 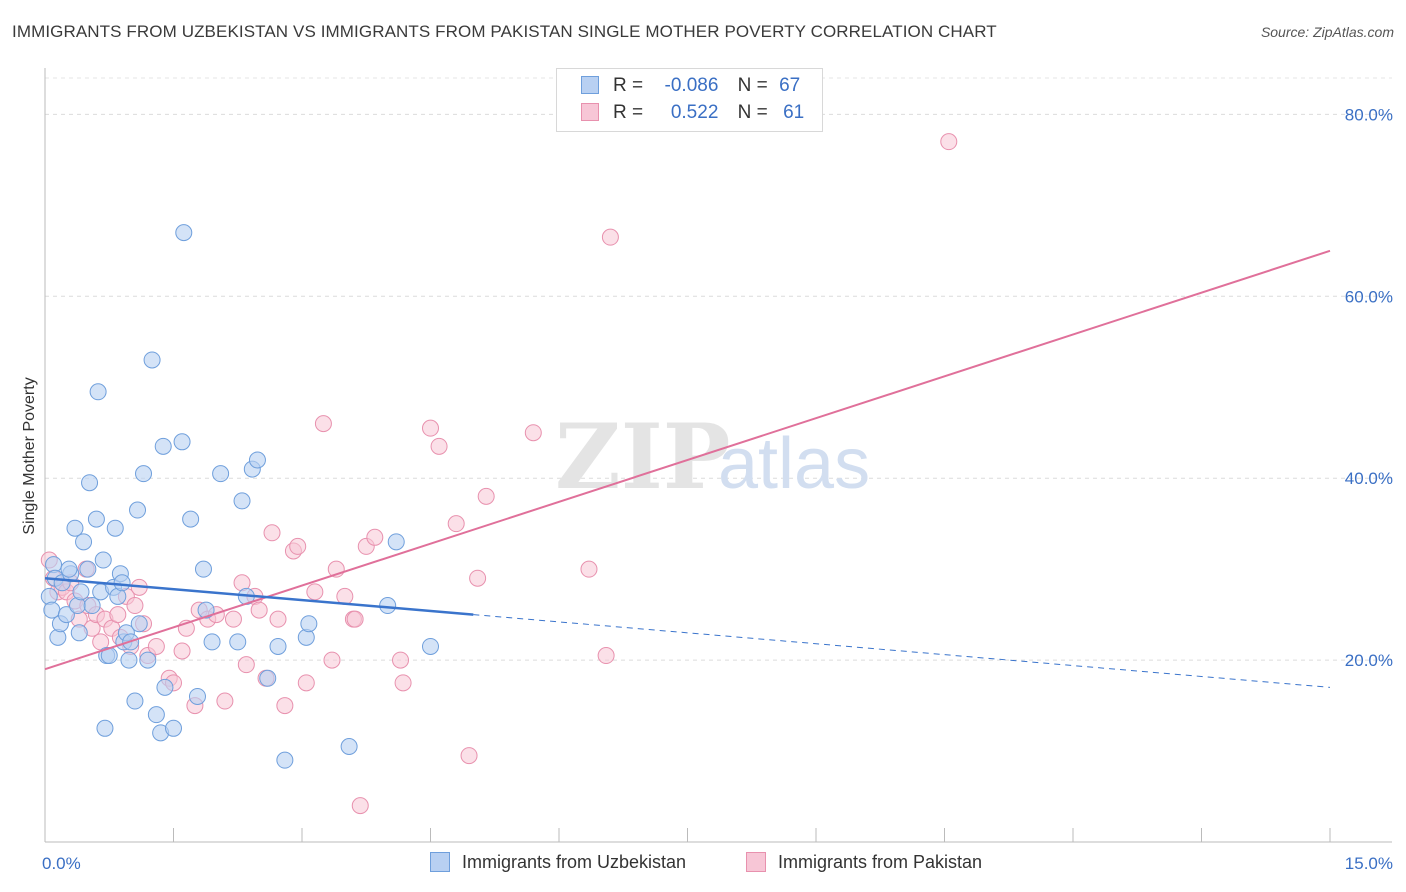 I want to click on r-value: -0.086, so click(x=691, y=85).